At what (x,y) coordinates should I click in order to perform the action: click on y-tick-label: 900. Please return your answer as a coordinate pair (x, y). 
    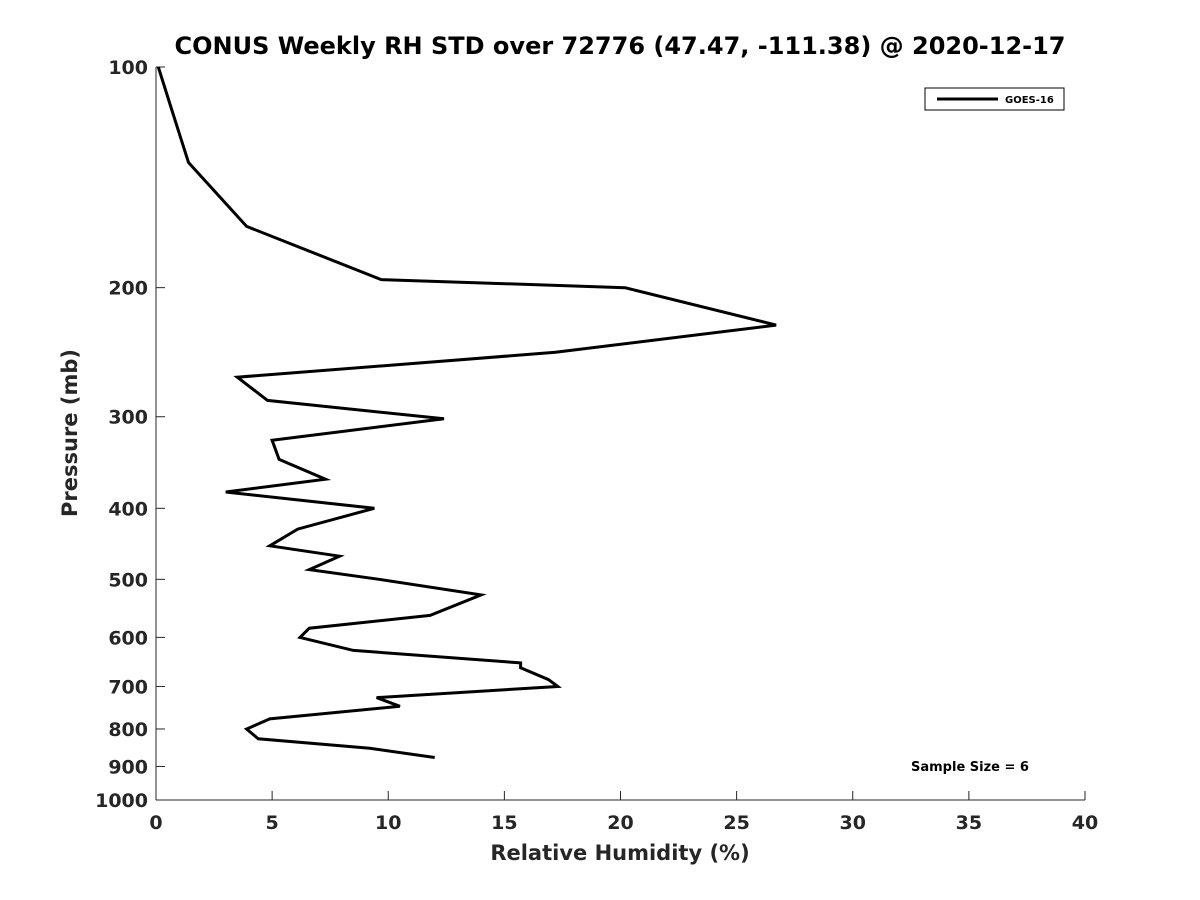
    Looking at the image, I should click on (128, 767).